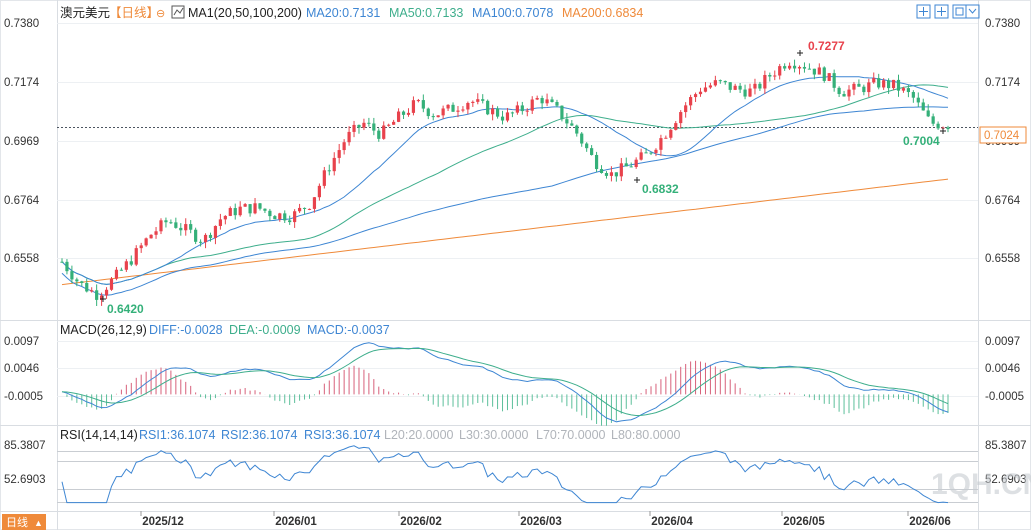 The width and height of the screenshot is (1031, 530). What do you see at coordinates (1003, 201) in the screenshot?
I see `price-tick-right: 0.6764` at bounding box center [1003, 201].